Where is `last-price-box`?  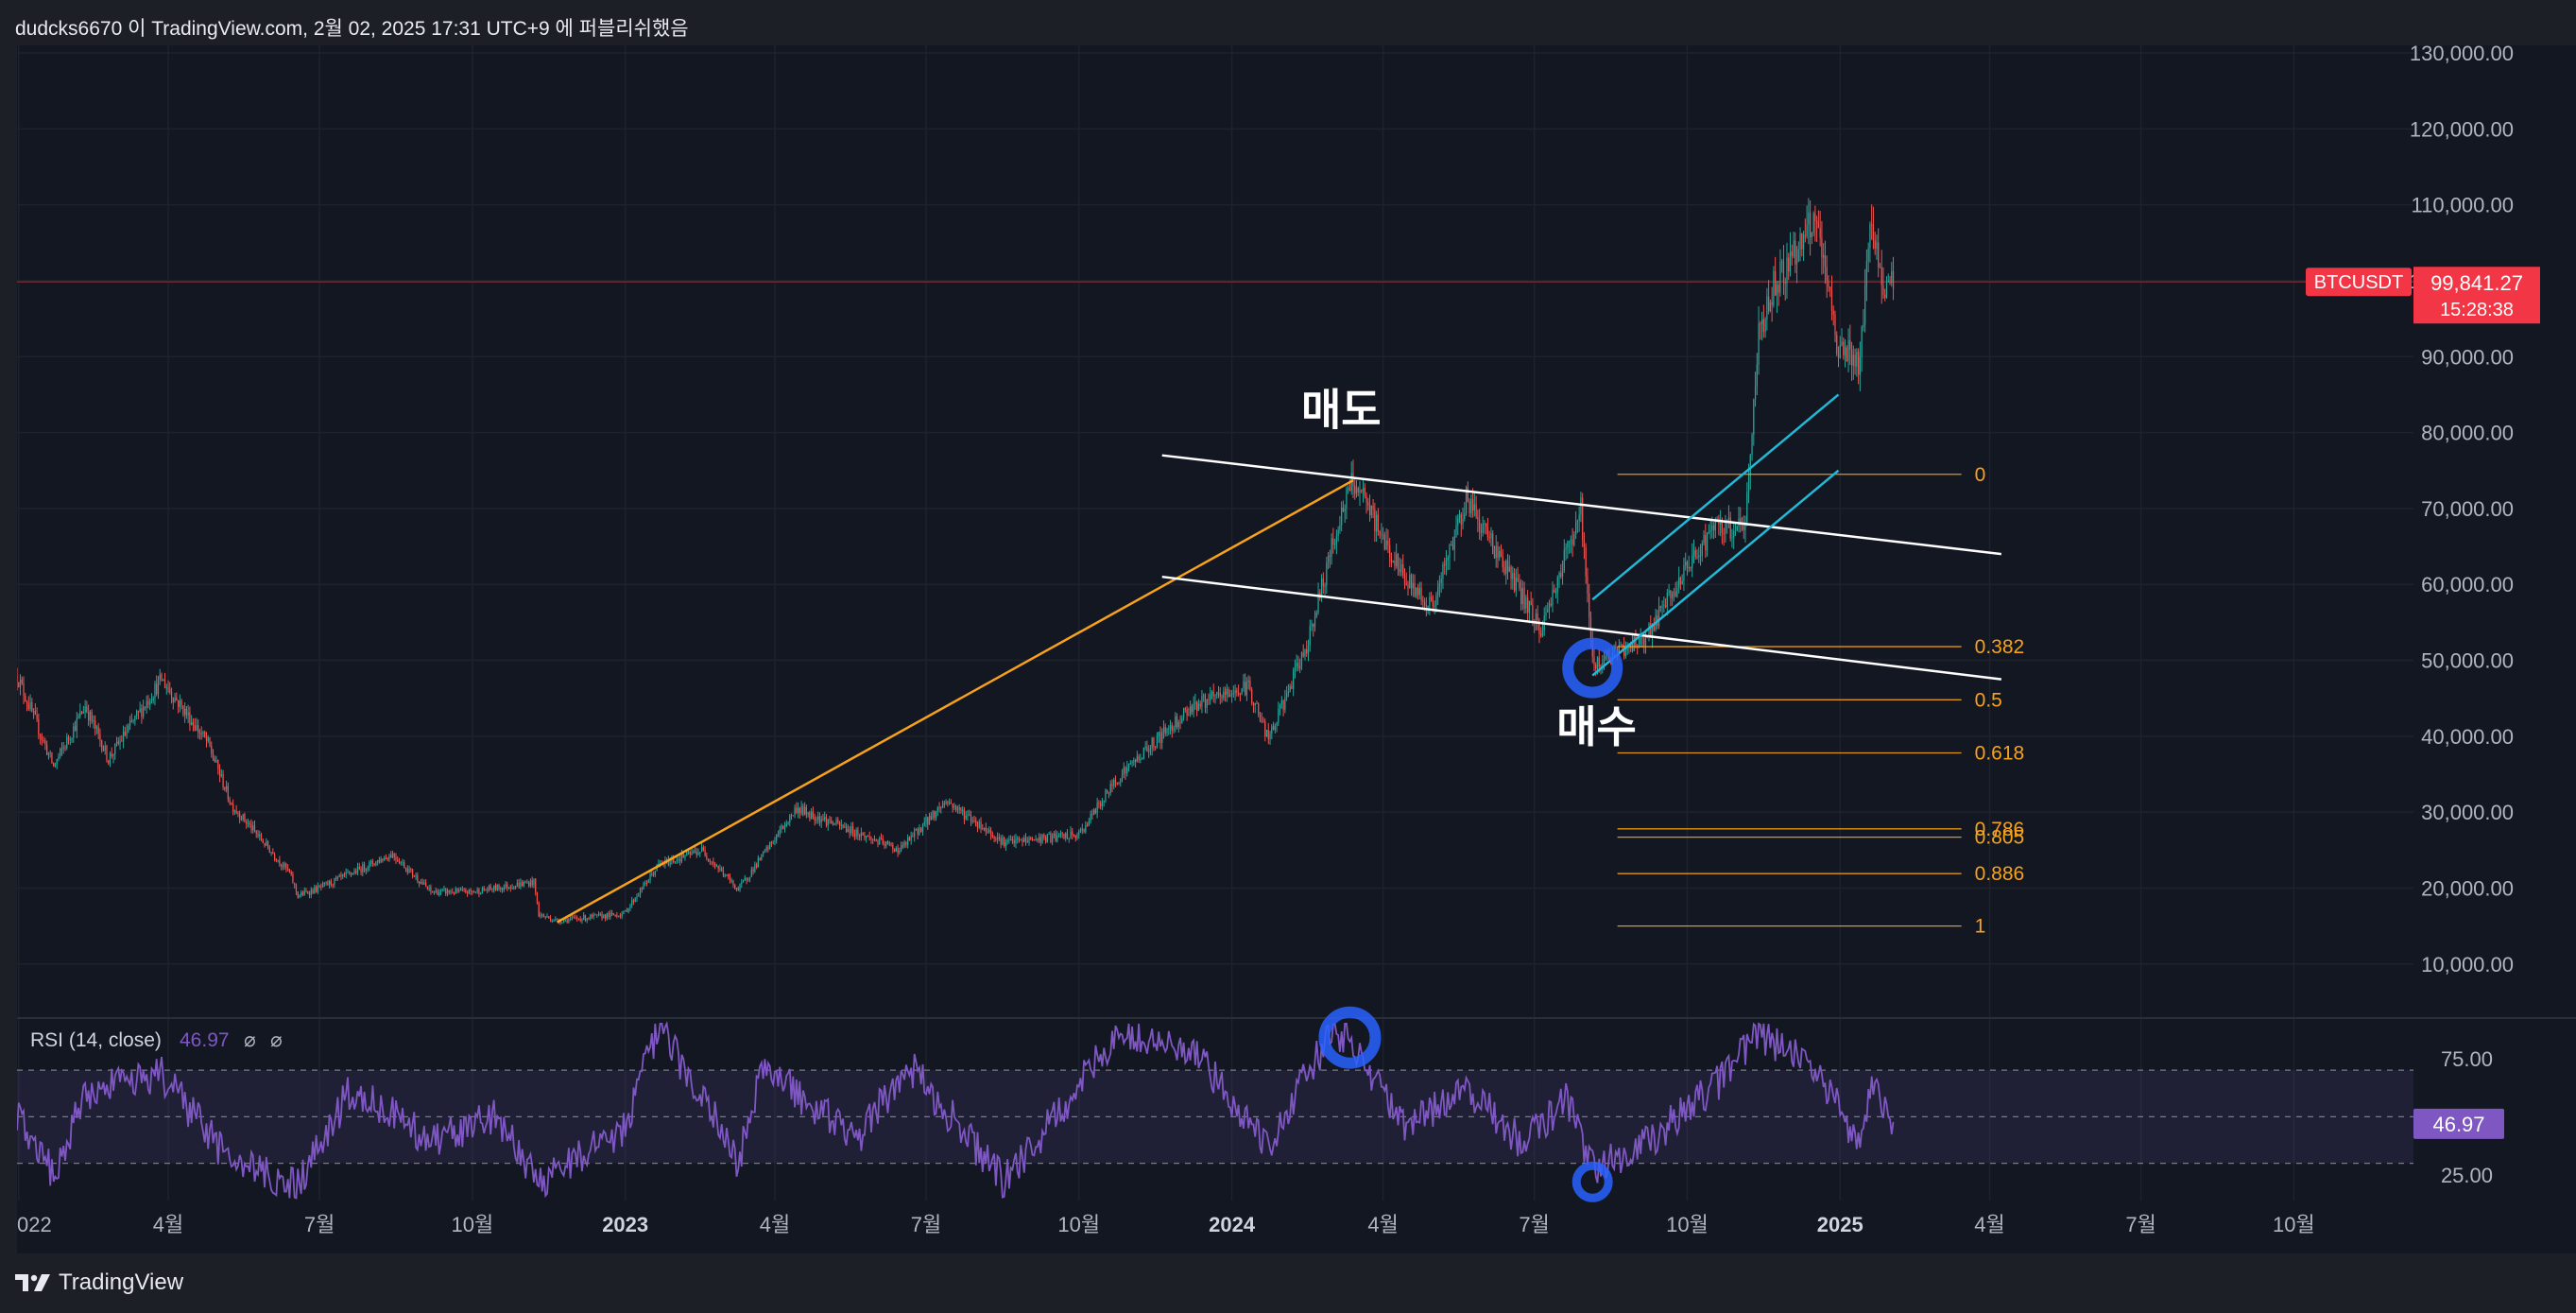 last-price-box is located at coordinates (2476, 295).